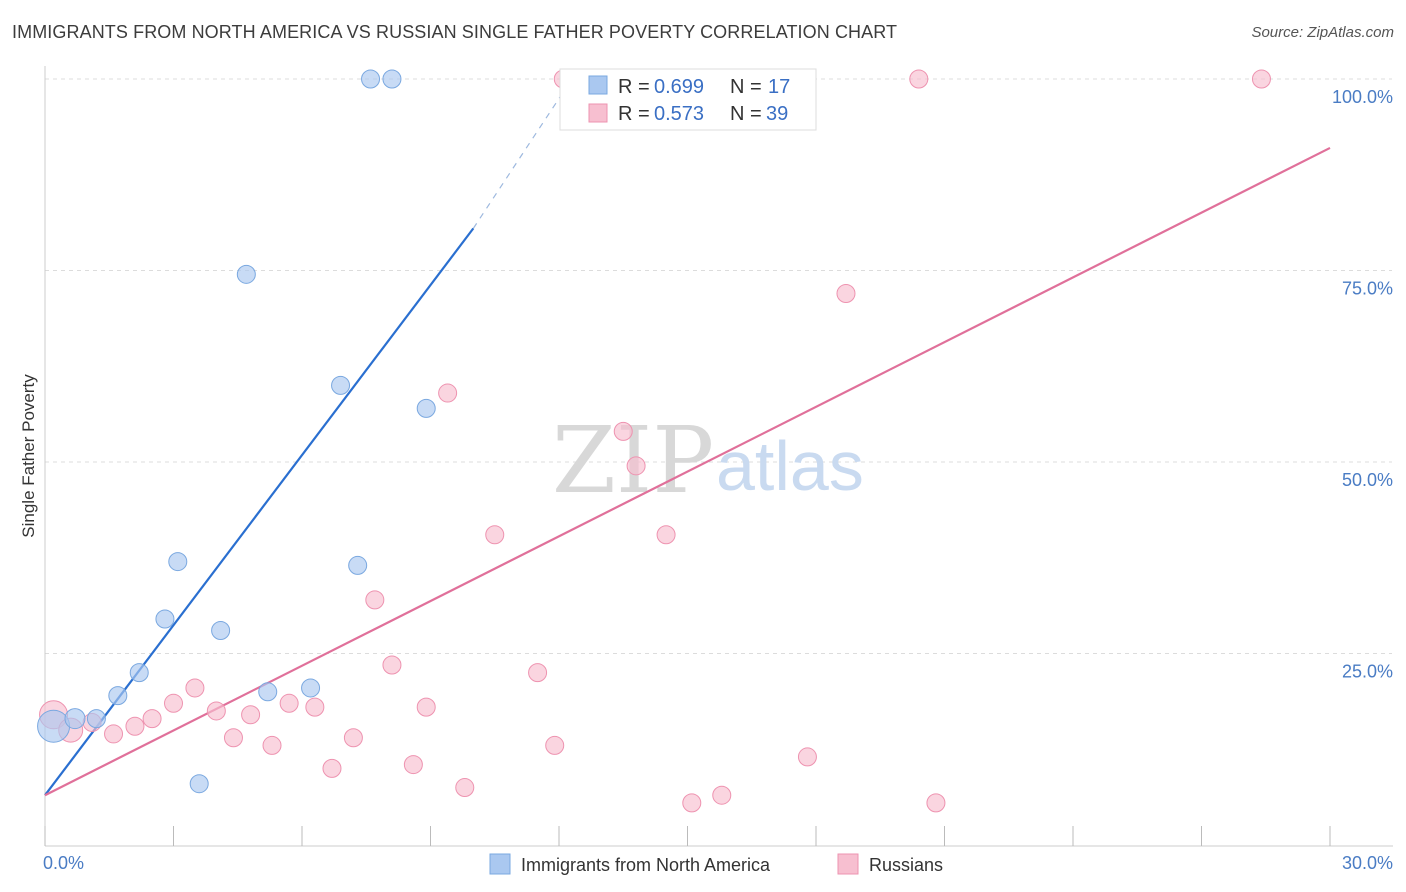 The width and height of the screenshot is (1406, 892). Describe the element at coordinates (28, 456) in the screenshot. I see `y-axis-title: Single Father Poverty` at that location.